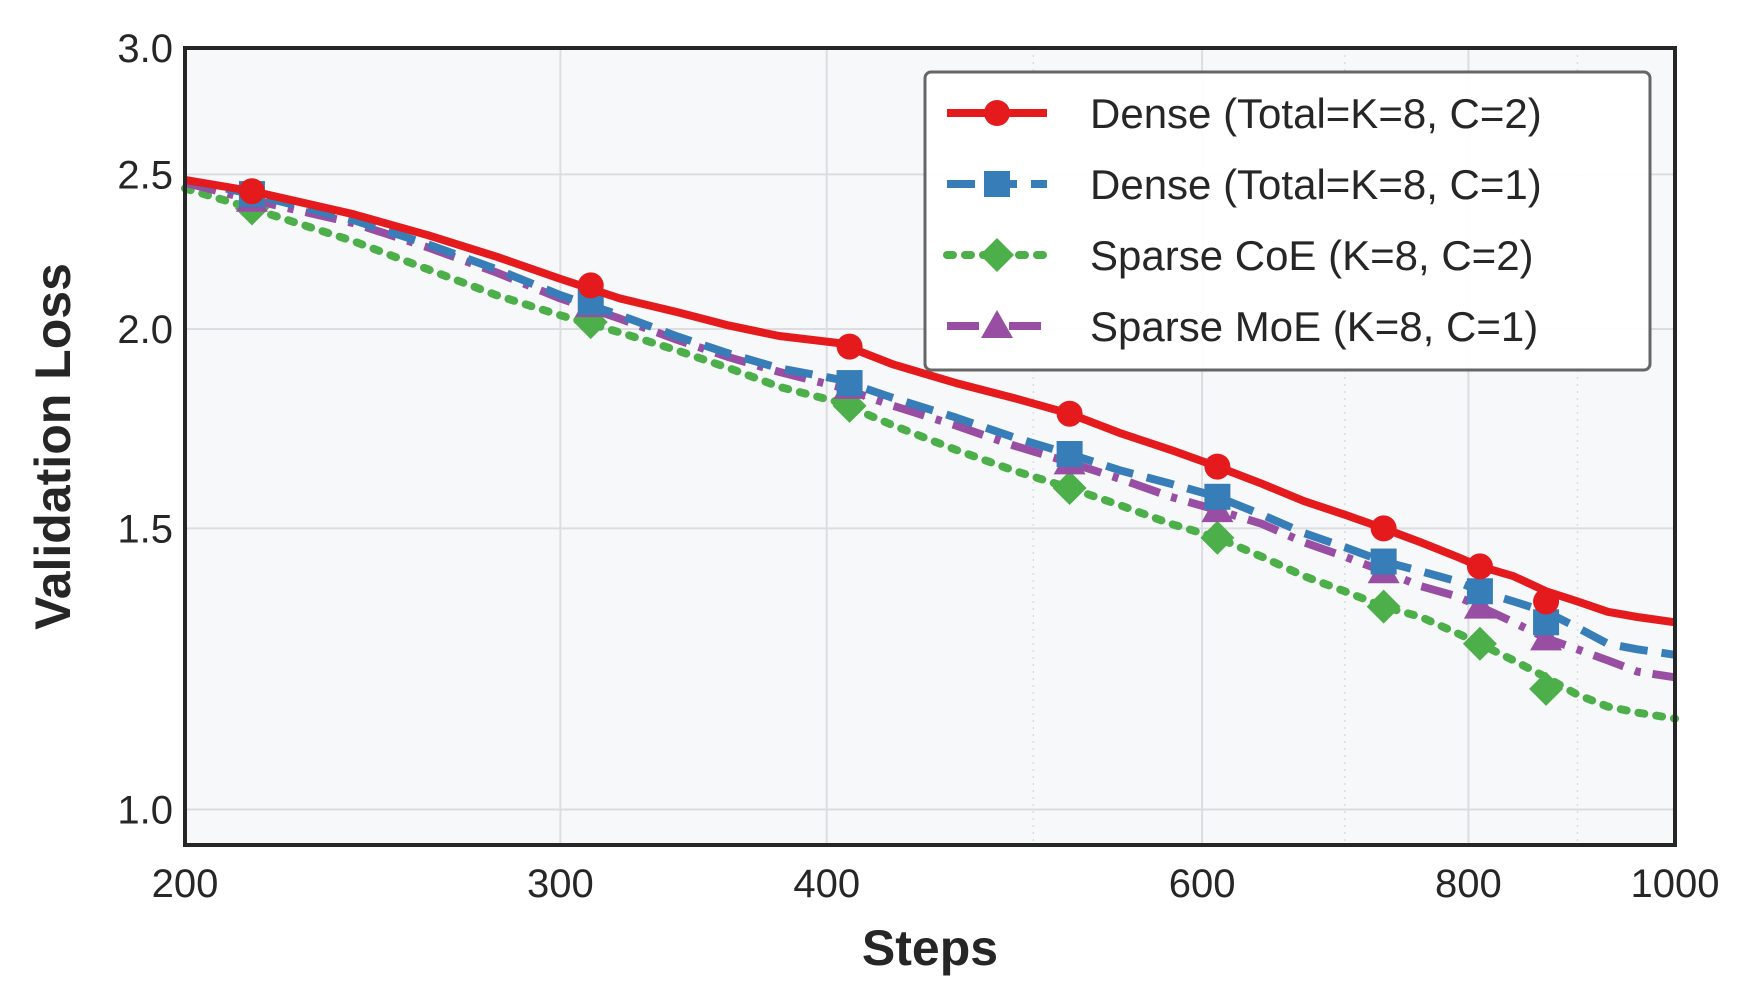 The image size is (1755, 1006). I want to click on legend-item: Sparse CoE (K=8, C=2), so click(1238, 255).